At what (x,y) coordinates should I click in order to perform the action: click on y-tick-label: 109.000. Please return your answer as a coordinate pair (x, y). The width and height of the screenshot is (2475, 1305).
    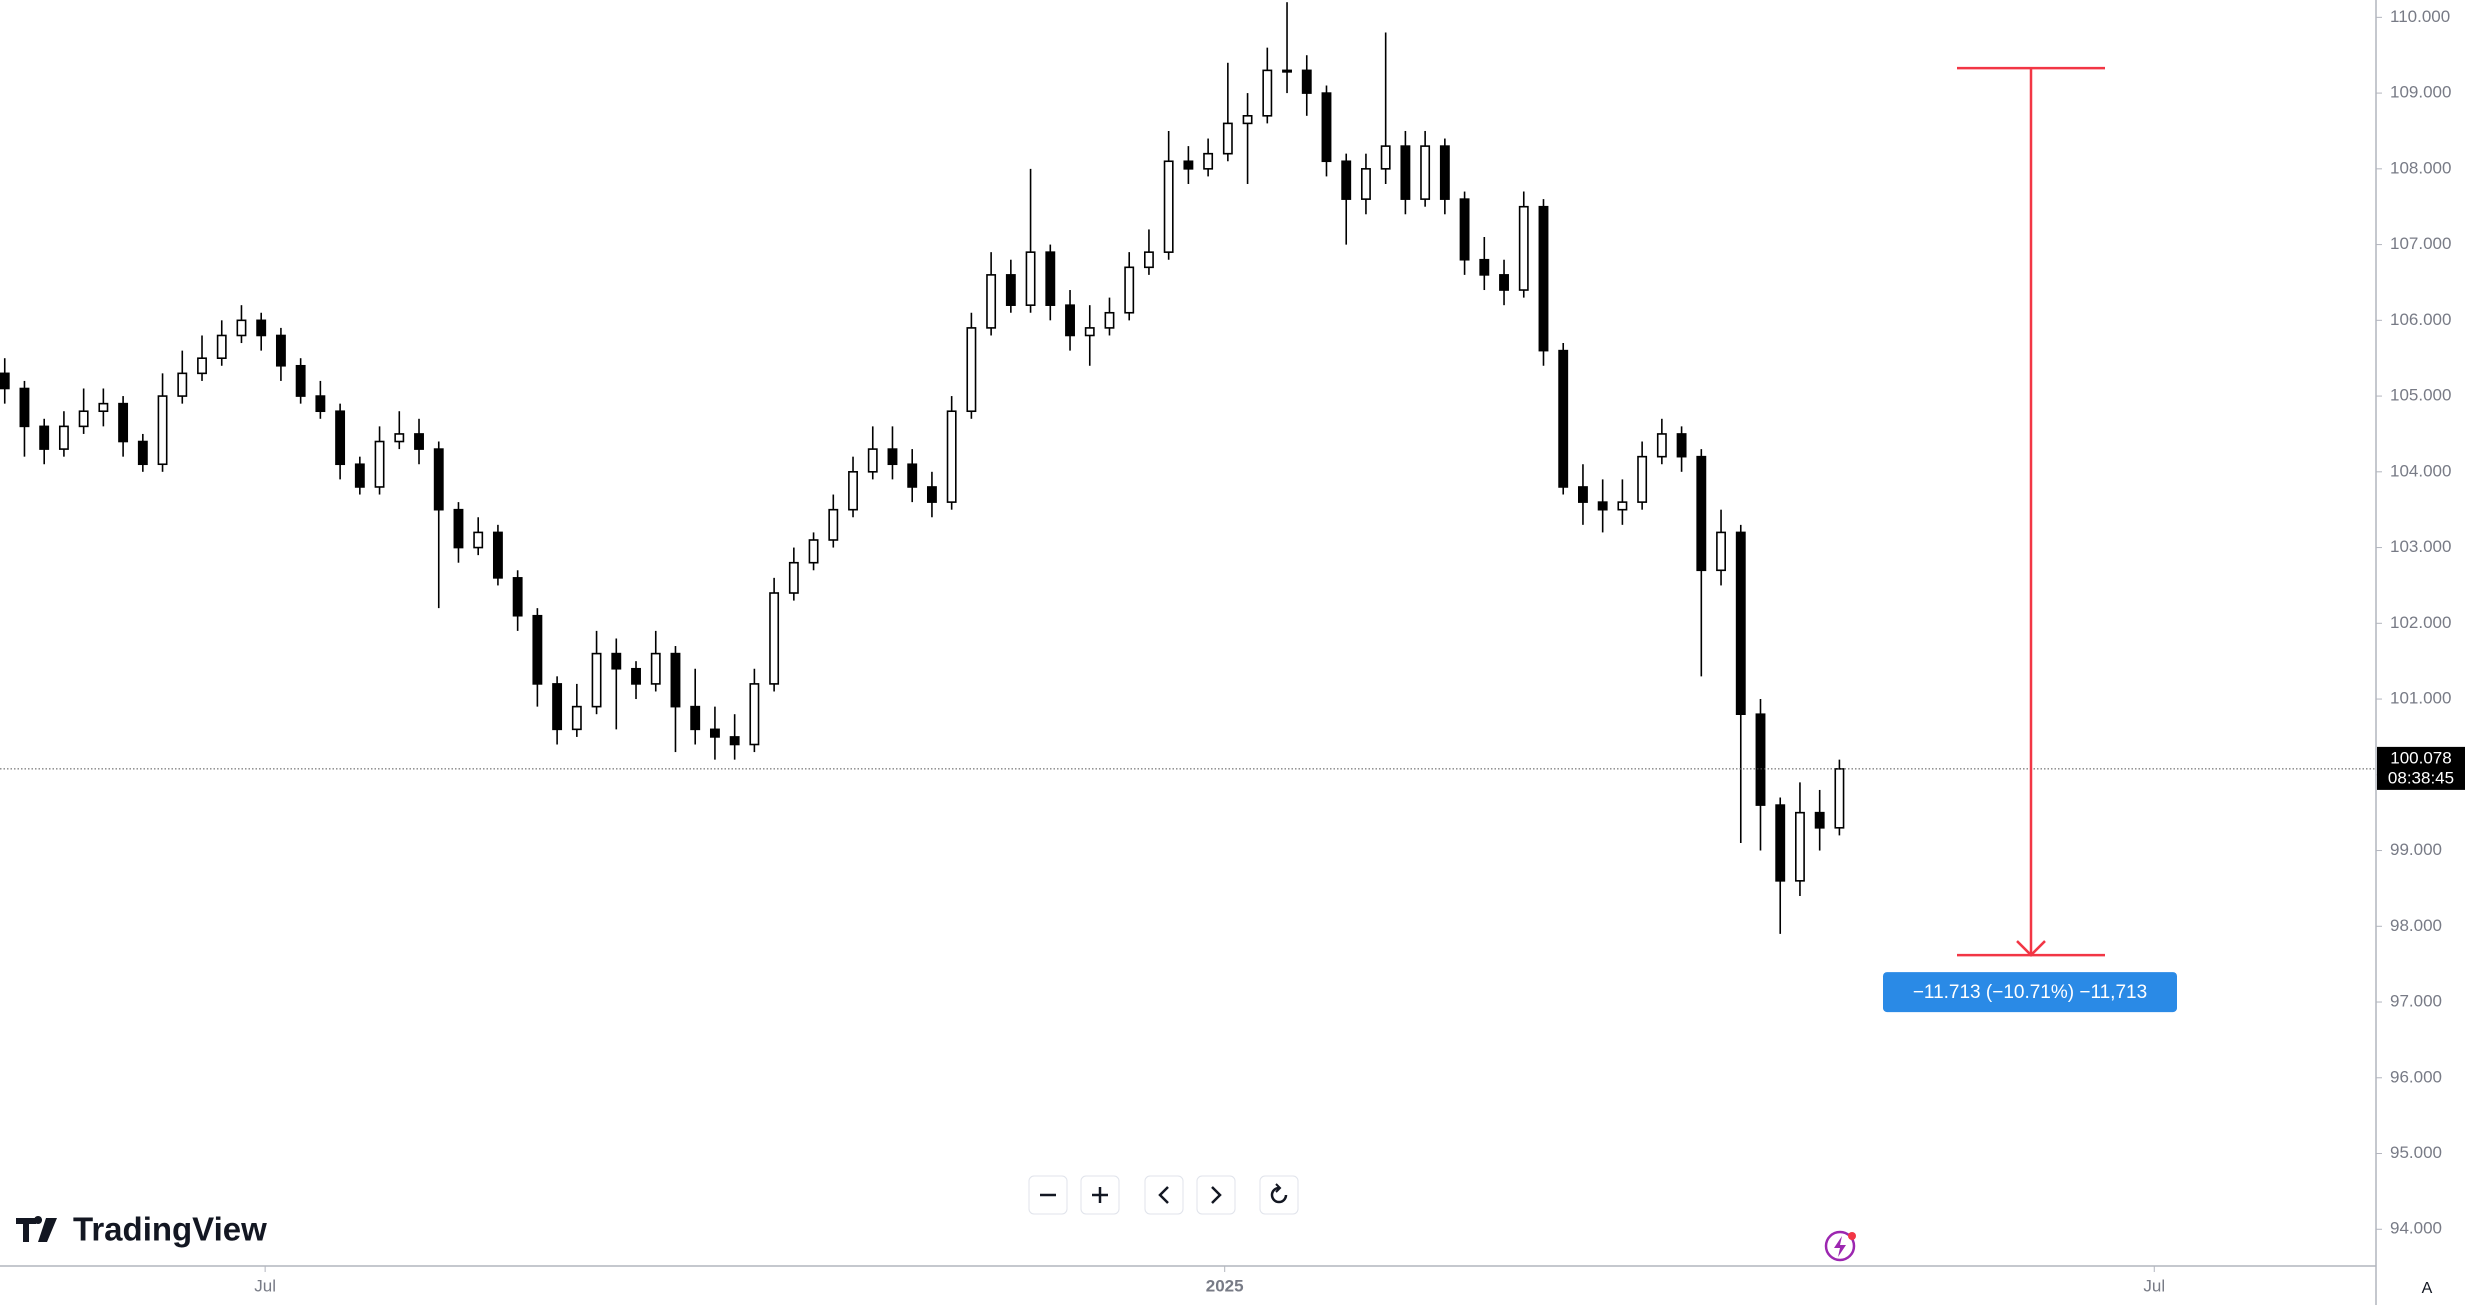
    Looking at the image, I should click on (2420, 92).